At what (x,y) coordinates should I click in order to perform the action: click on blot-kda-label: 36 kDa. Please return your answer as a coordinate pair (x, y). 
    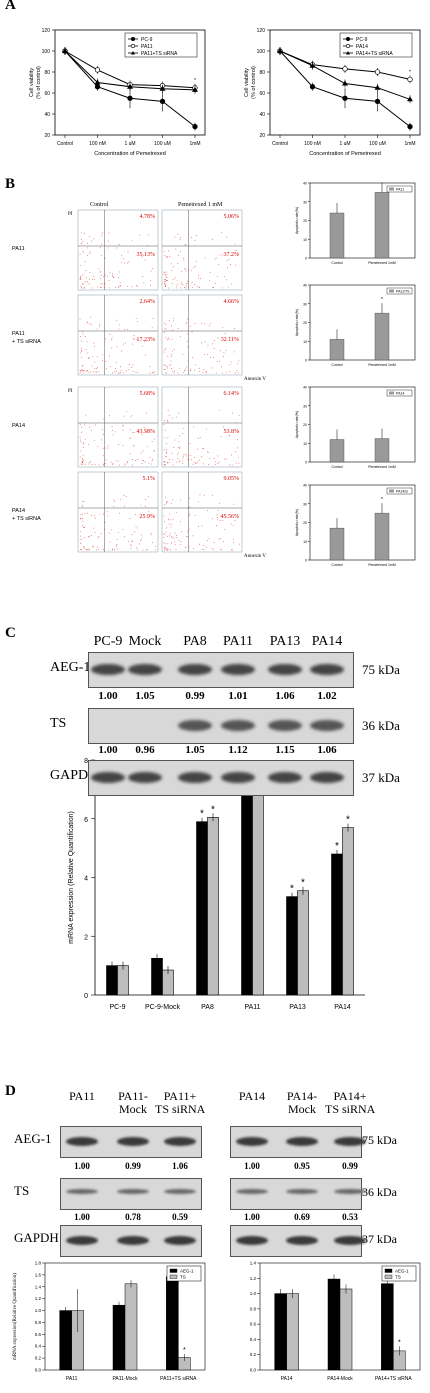
    Looking at the image, I should click on (381, 725).